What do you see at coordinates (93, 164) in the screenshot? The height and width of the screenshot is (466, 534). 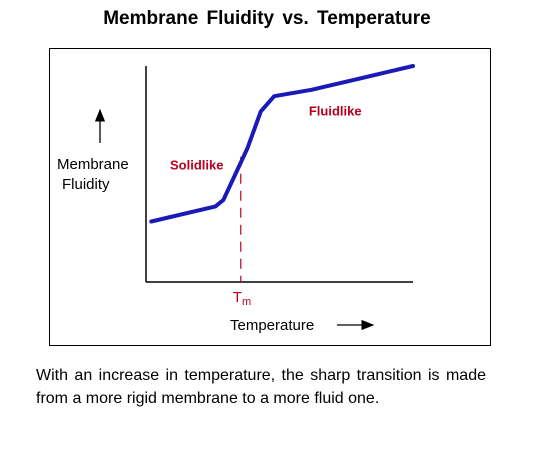 I see `y-axis-label-line1: Membrane` at bounding box center [93, 164].